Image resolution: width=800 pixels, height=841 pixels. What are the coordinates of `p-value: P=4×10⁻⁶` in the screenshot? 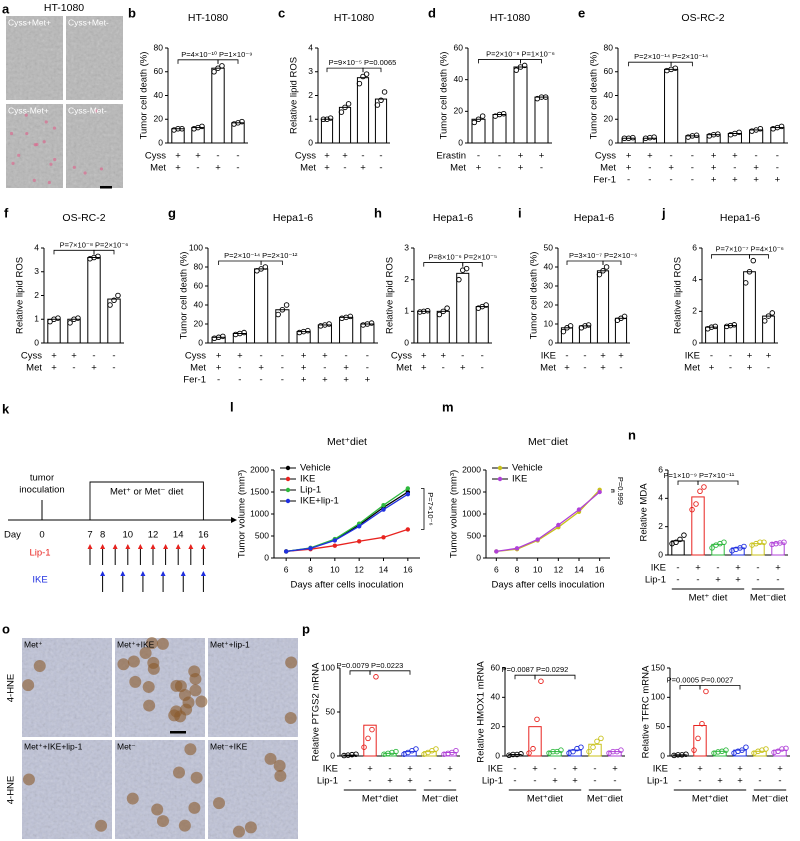 It's located at (767, 249).